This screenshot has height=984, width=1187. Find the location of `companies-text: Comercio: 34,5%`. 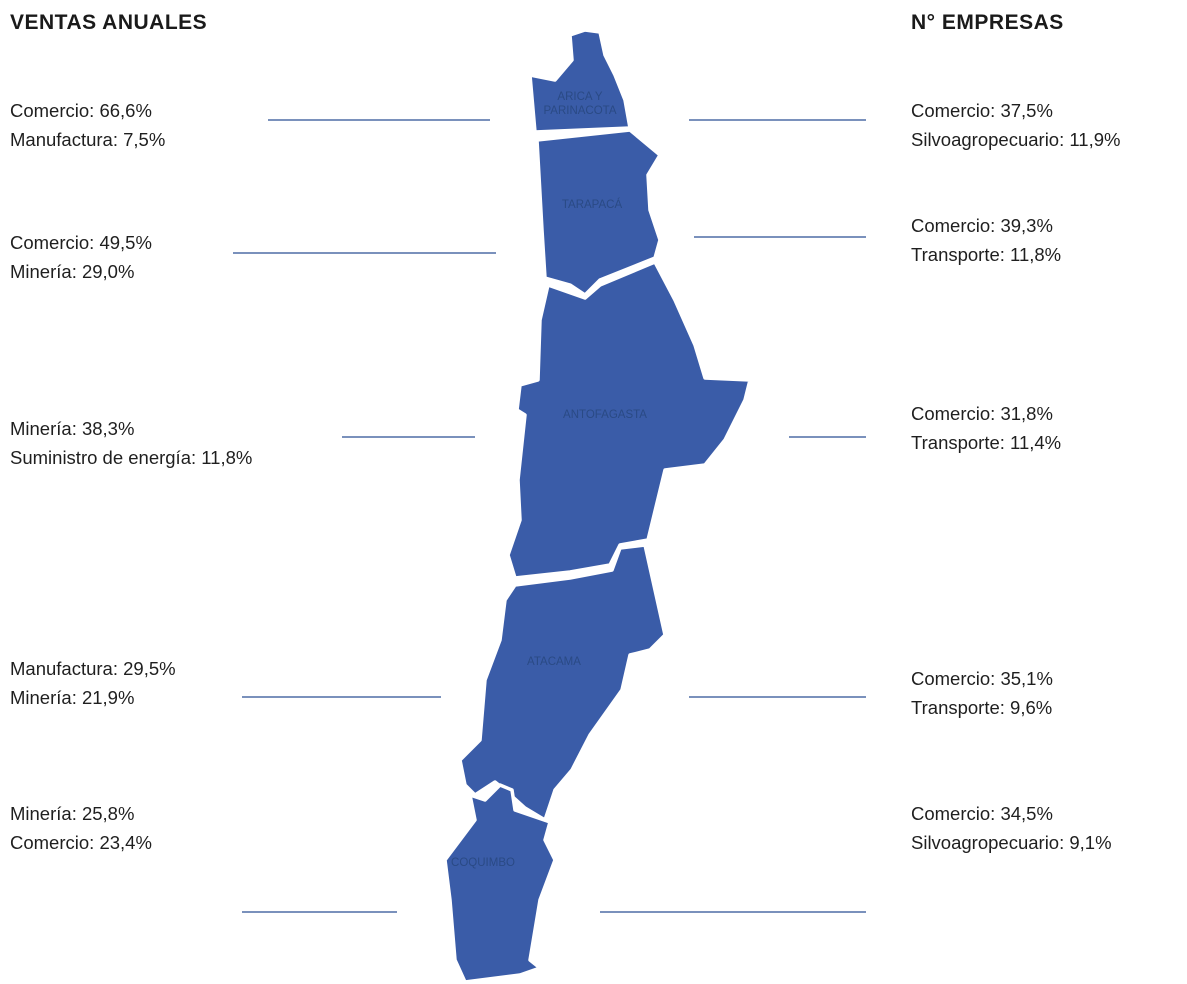

companies-text: Comercio: 34,5% is located at coordinates (982, 813).